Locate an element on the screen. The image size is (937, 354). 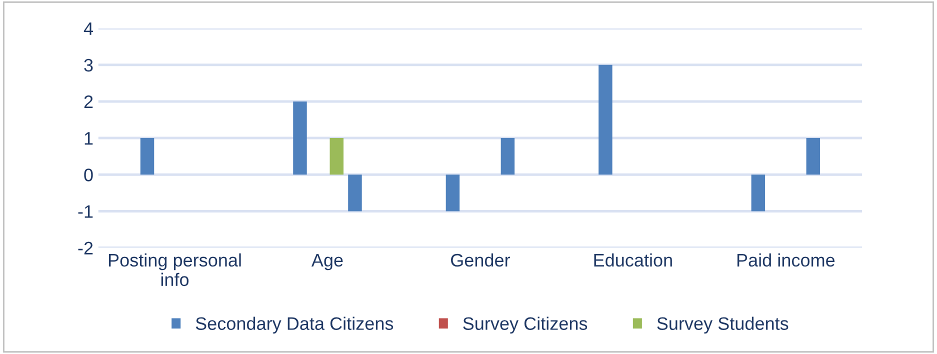
x-tick-label: Posting personal info is located at coordinates (174, 269).